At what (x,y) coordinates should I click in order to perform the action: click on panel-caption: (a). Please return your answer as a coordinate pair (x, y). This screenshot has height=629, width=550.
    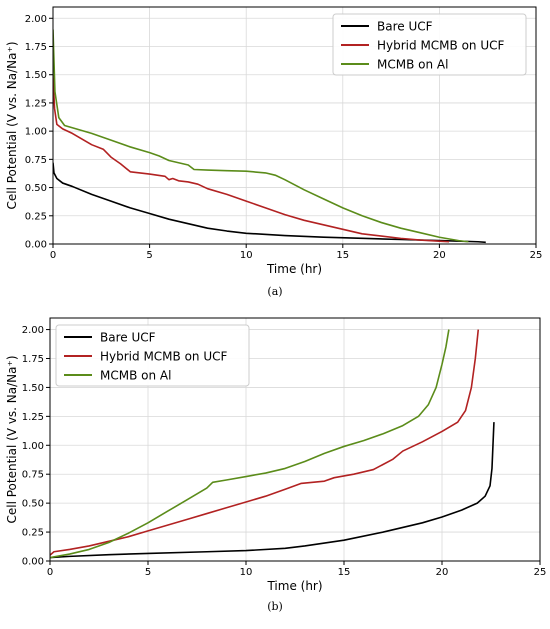
    Looking at the image, I should click on (274, 291).